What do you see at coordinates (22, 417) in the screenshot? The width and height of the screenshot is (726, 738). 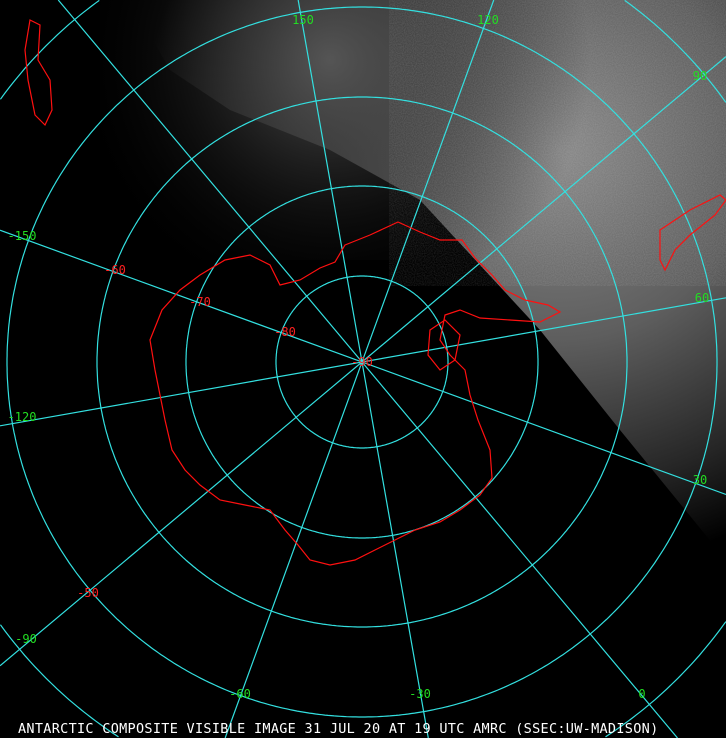 I see `longitude-label: -120` at bounding box center [22, 417].